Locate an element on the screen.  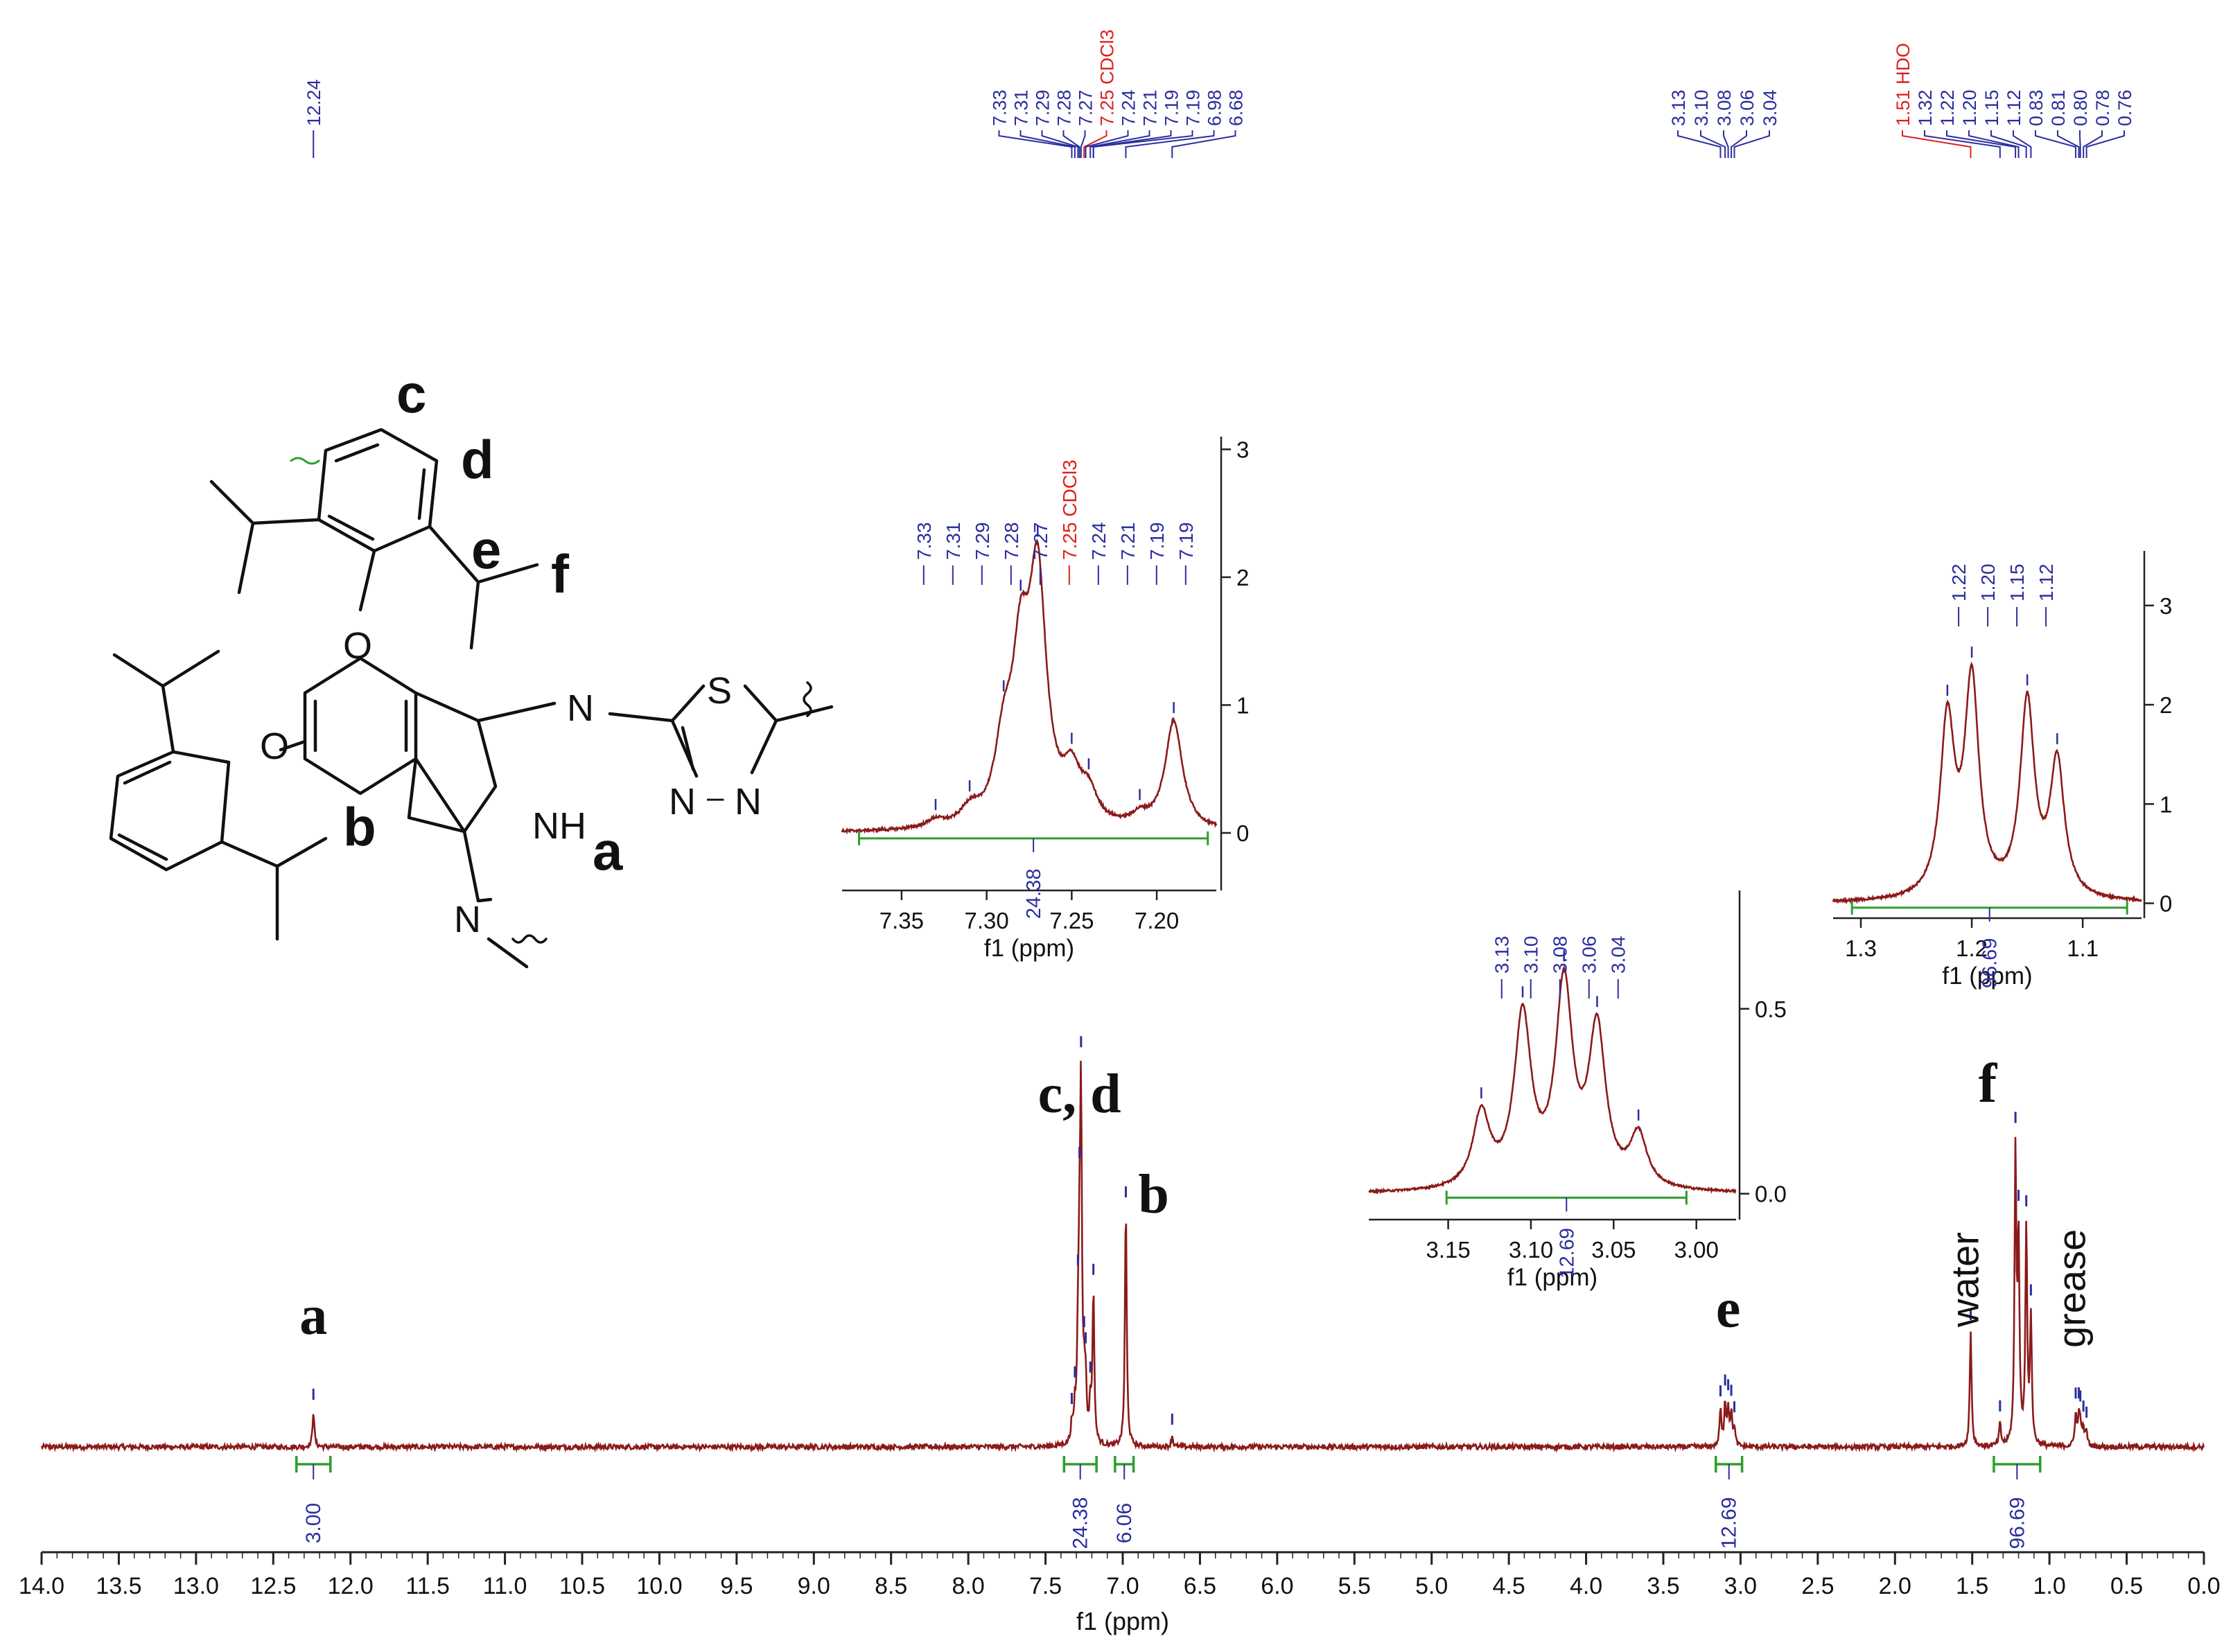
assignment-water: water is located at coordinates (1965, 1280).